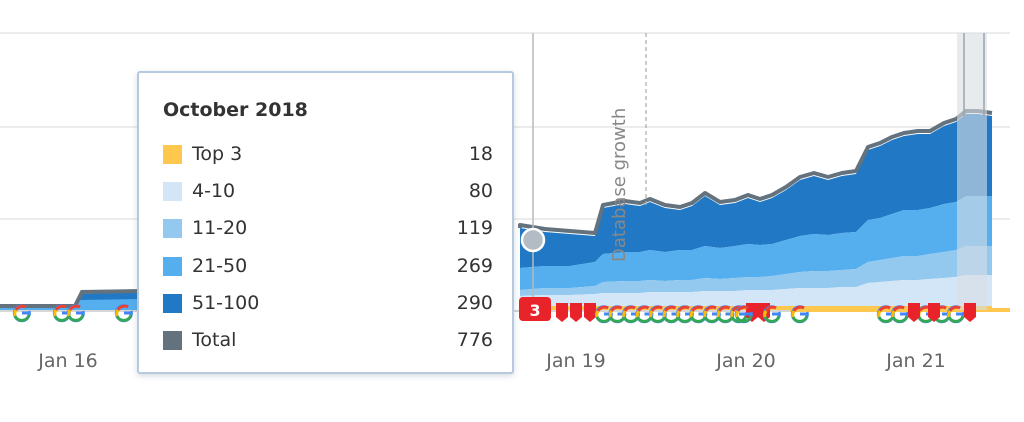 The height and width of the screenshot is (422, 1024). I want to click on notes-badge-count: 3, so click(534, 310).